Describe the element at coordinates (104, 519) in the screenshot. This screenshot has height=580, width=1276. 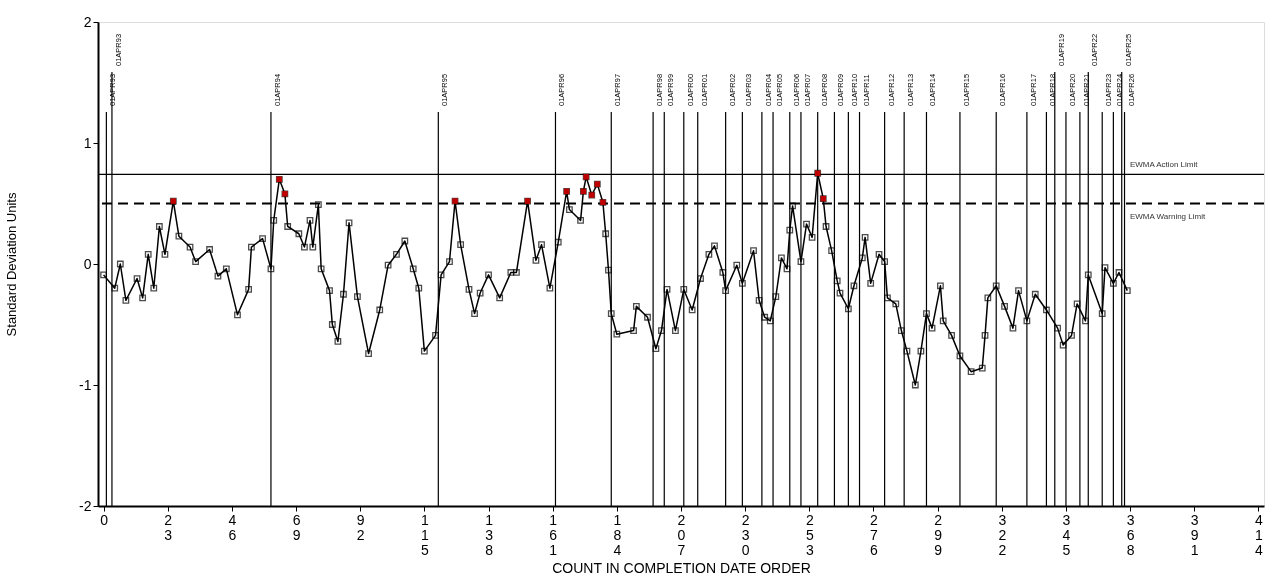
I see `x-tick-label: 0` at that location.